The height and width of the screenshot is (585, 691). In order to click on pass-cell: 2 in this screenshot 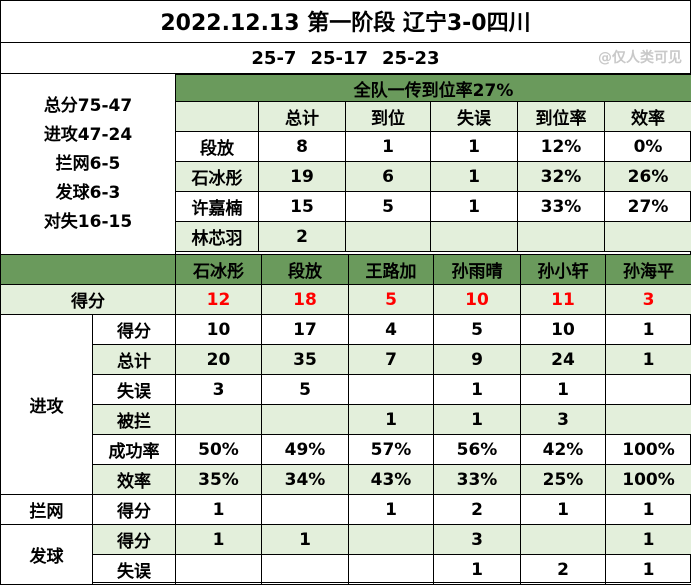, I will do `click(302, 237)`.